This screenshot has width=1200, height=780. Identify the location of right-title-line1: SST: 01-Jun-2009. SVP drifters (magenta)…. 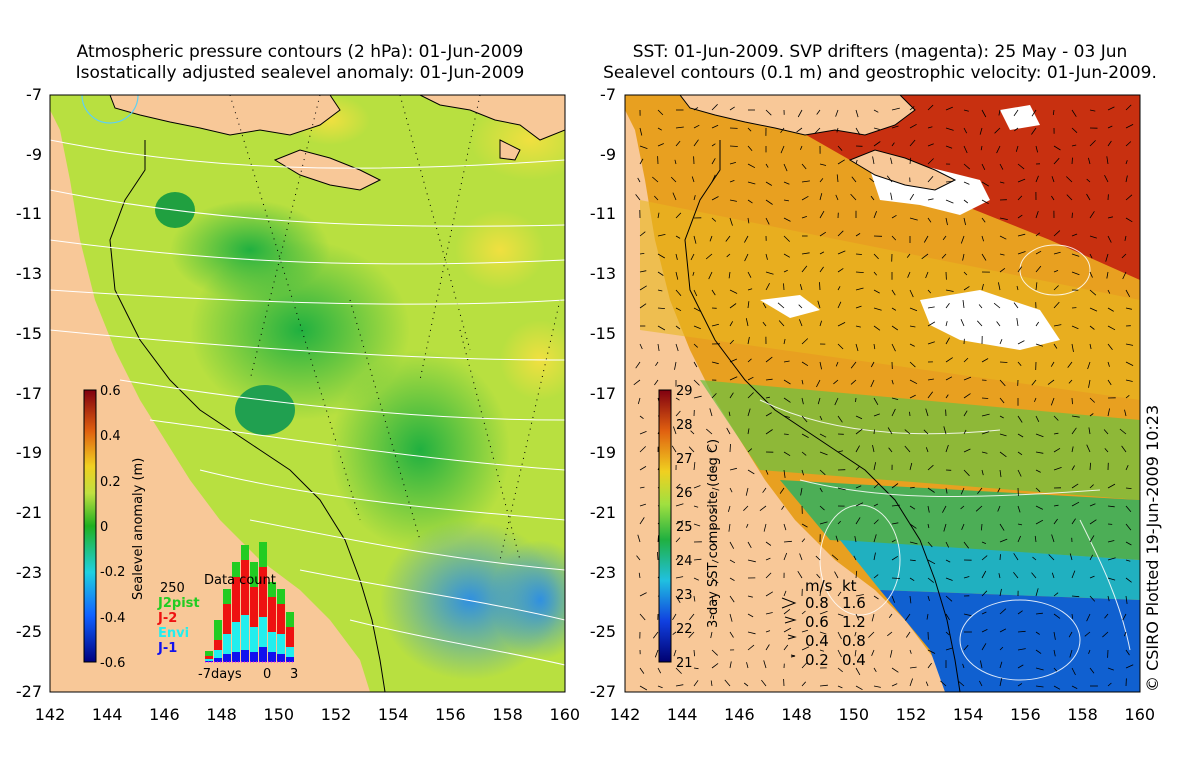
(880, 52).